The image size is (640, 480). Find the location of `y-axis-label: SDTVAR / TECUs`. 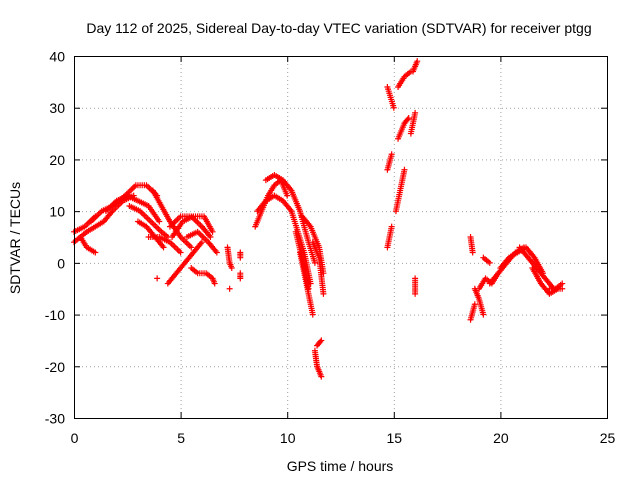

y-axis-label: SDTVAR / TECUs is located at coordinates (15, 238).